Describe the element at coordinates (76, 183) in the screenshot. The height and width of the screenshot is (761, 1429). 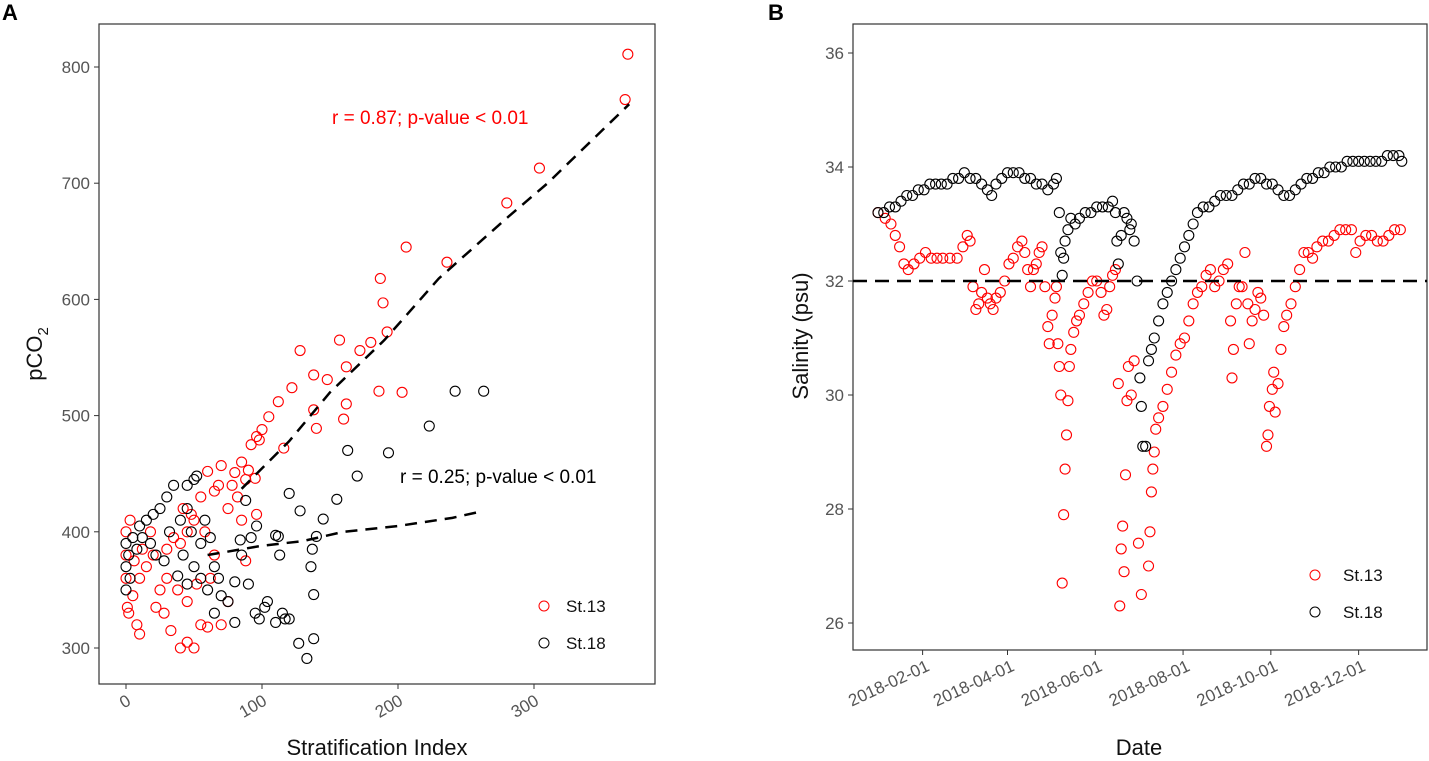
I see `y-tick-label: 700` at that location.